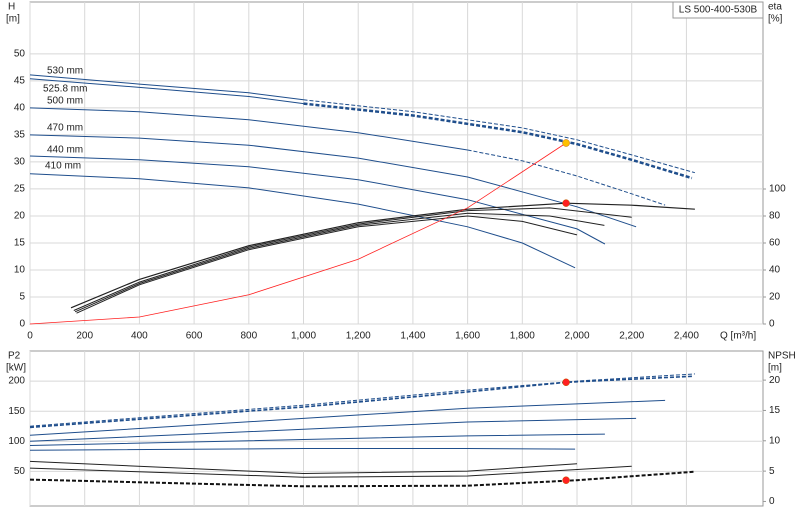  Describe the element at coordinates (777, 189) in the screenshot. I see `y2-tick-label: 100` at that location.